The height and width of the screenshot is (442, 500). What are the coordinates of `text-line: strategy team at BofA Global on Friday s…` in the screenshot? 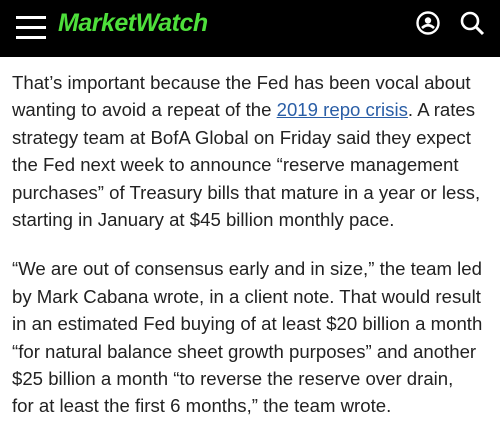 It's located at (241, 137).